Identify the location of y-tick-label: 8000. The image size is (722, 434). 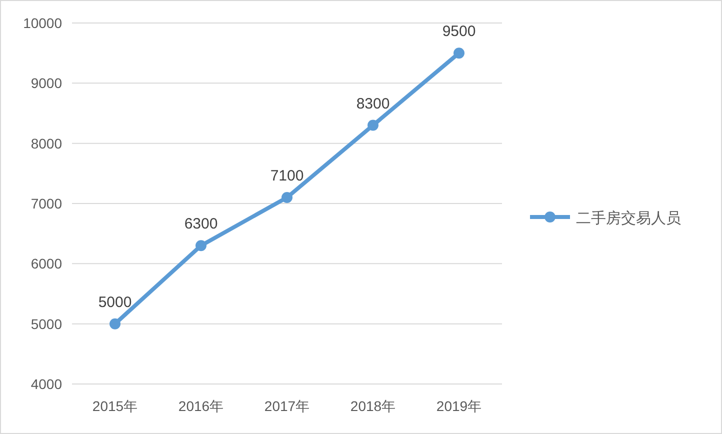
(46, 143).